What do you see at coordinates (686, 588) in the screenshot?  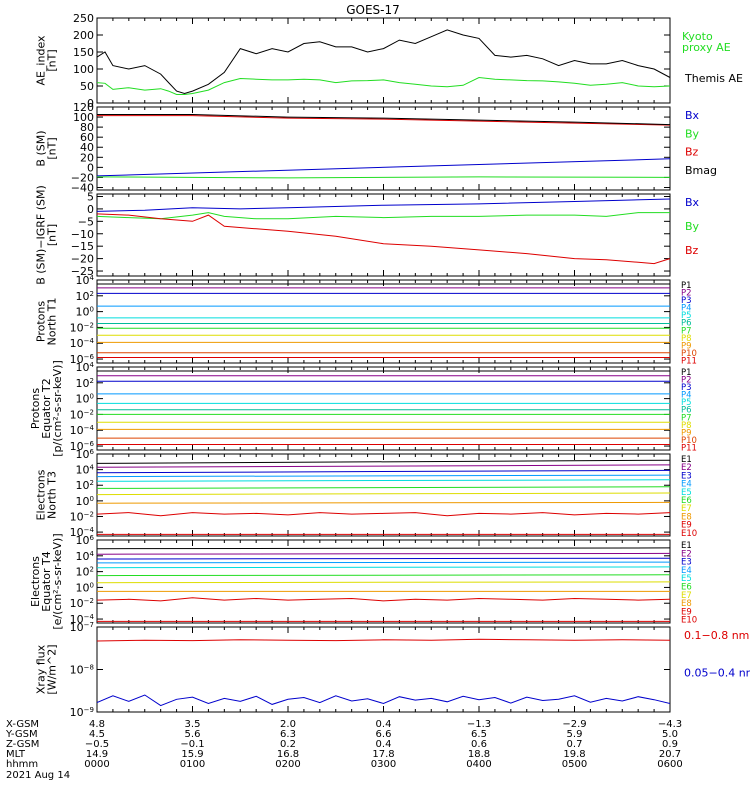 I see `legend-label: E6` at bounding box center [686, 588].